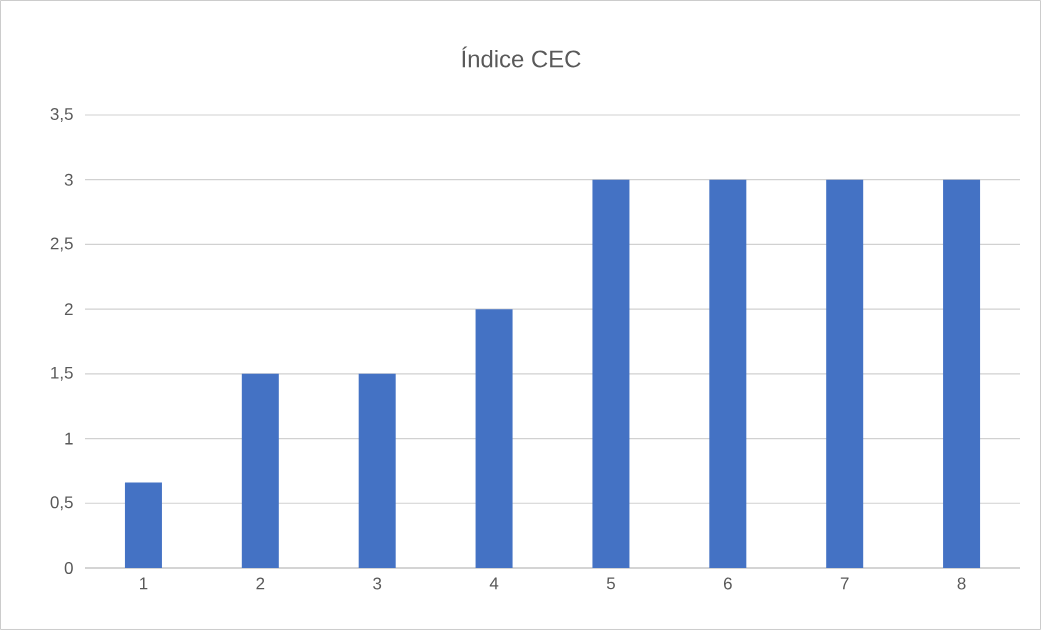 This screenshot has height=630, width=1041. What do you see at coordinates (377, 583) in the screenshot?
I see `x-tick-label: 3` at bounding box center [377, 583].